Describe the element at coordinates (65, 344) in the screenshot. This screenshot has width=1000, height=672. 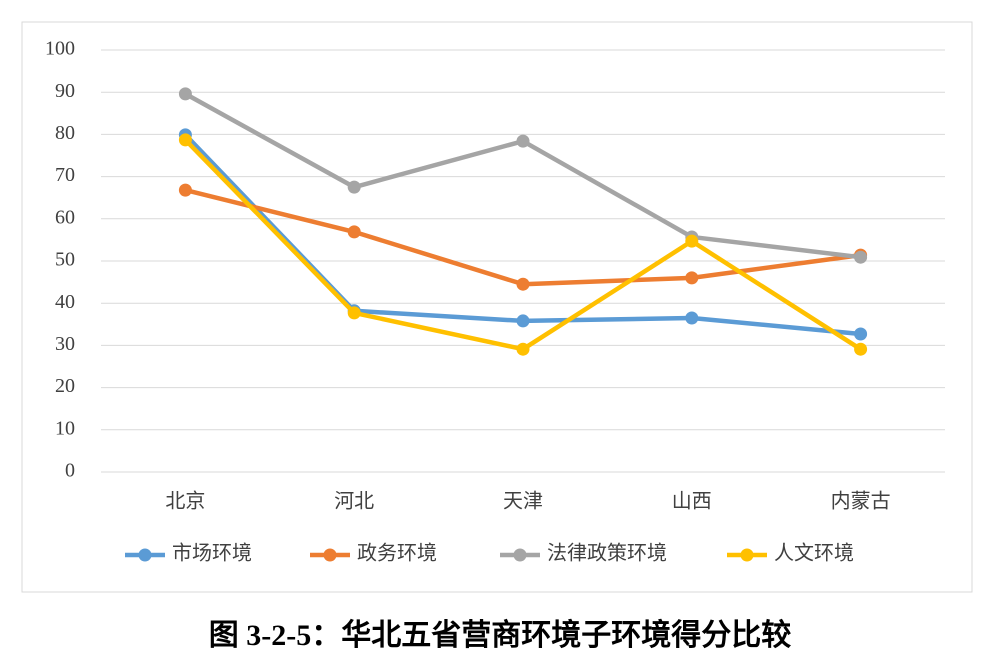
I see `y-tick-label: 30` at that location.